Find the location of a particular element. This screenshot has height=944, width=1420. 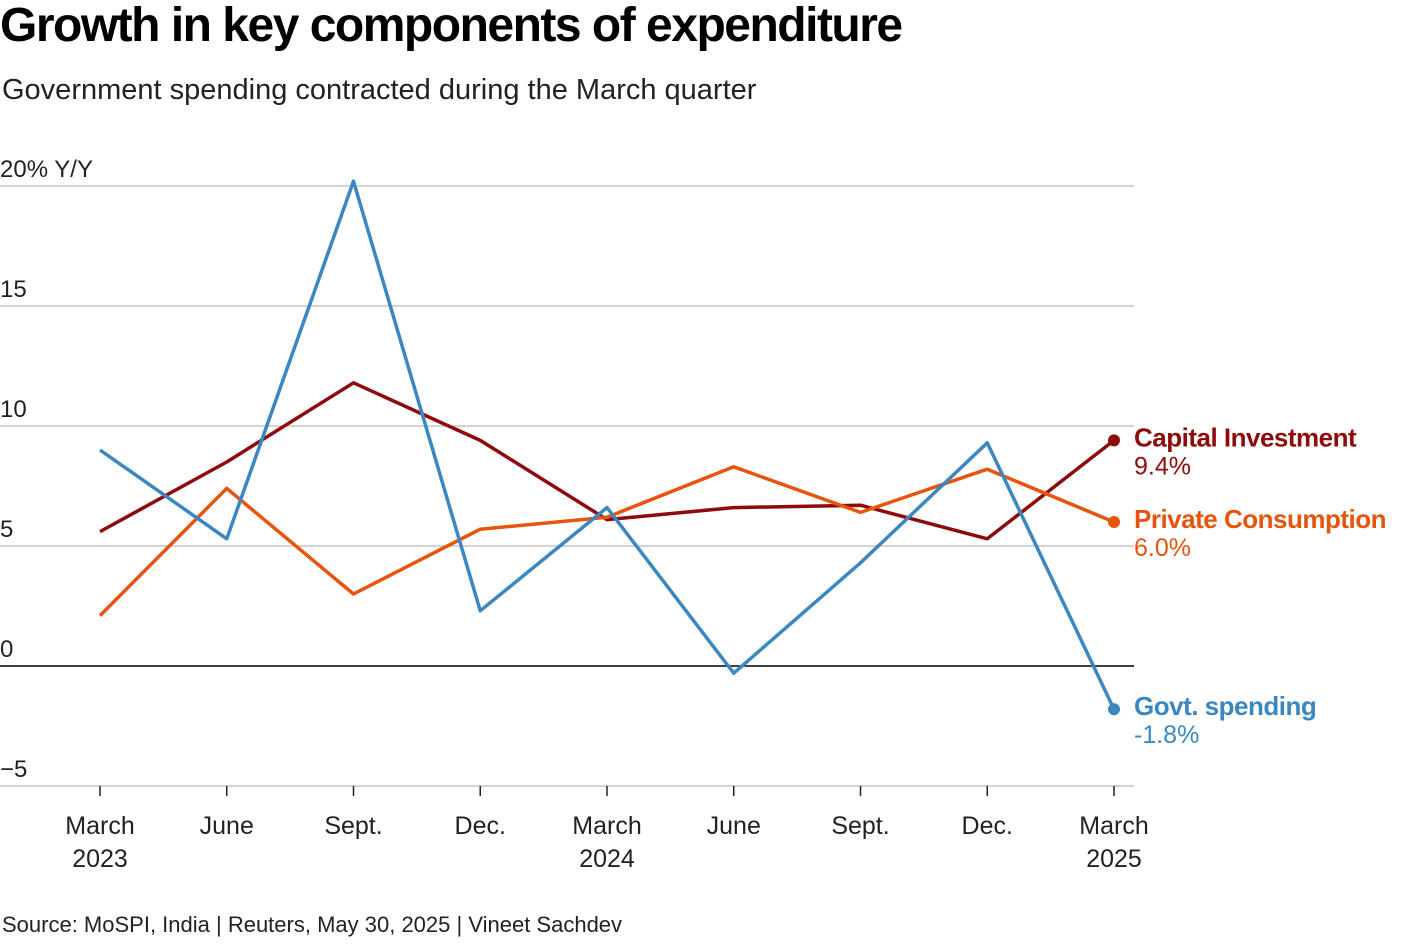

capital-investment-line is located at coordinates (607, 461).